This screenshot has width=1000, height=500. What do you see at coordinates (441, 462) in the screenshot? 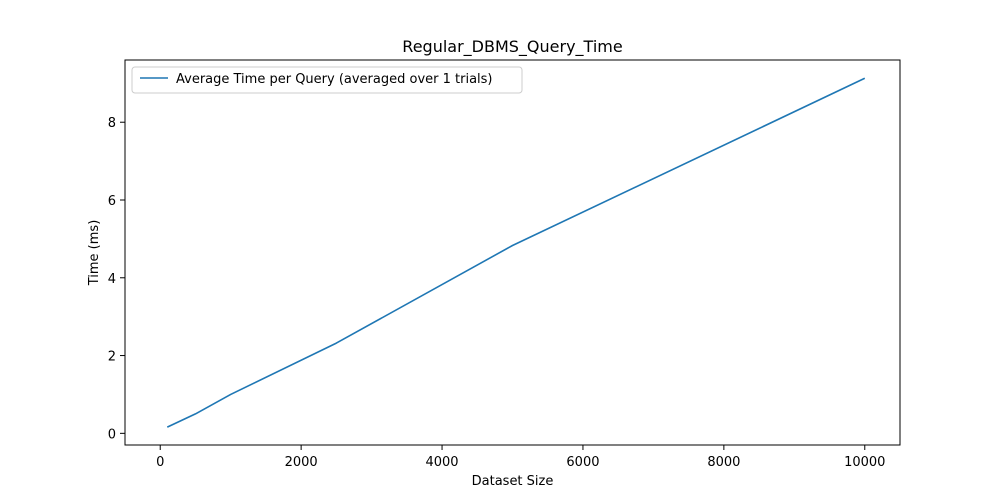
I see `x-tick-label: 4000` at bounding box center [441, 462].